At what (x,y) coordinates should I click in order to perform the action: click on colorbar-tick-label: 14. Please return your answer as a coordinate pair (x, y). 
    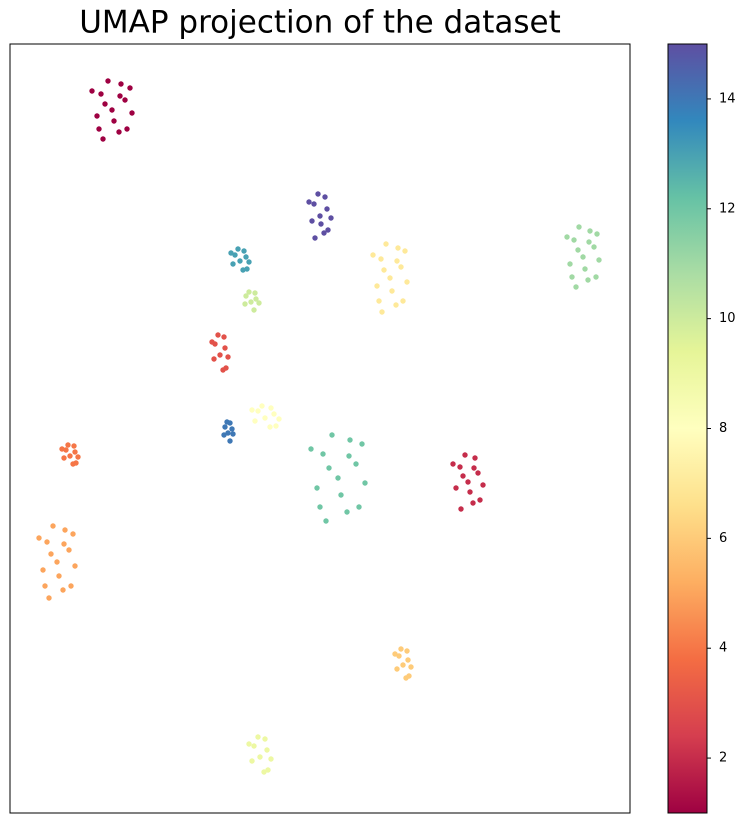
    Looking at the image, I should click on (727, 98).